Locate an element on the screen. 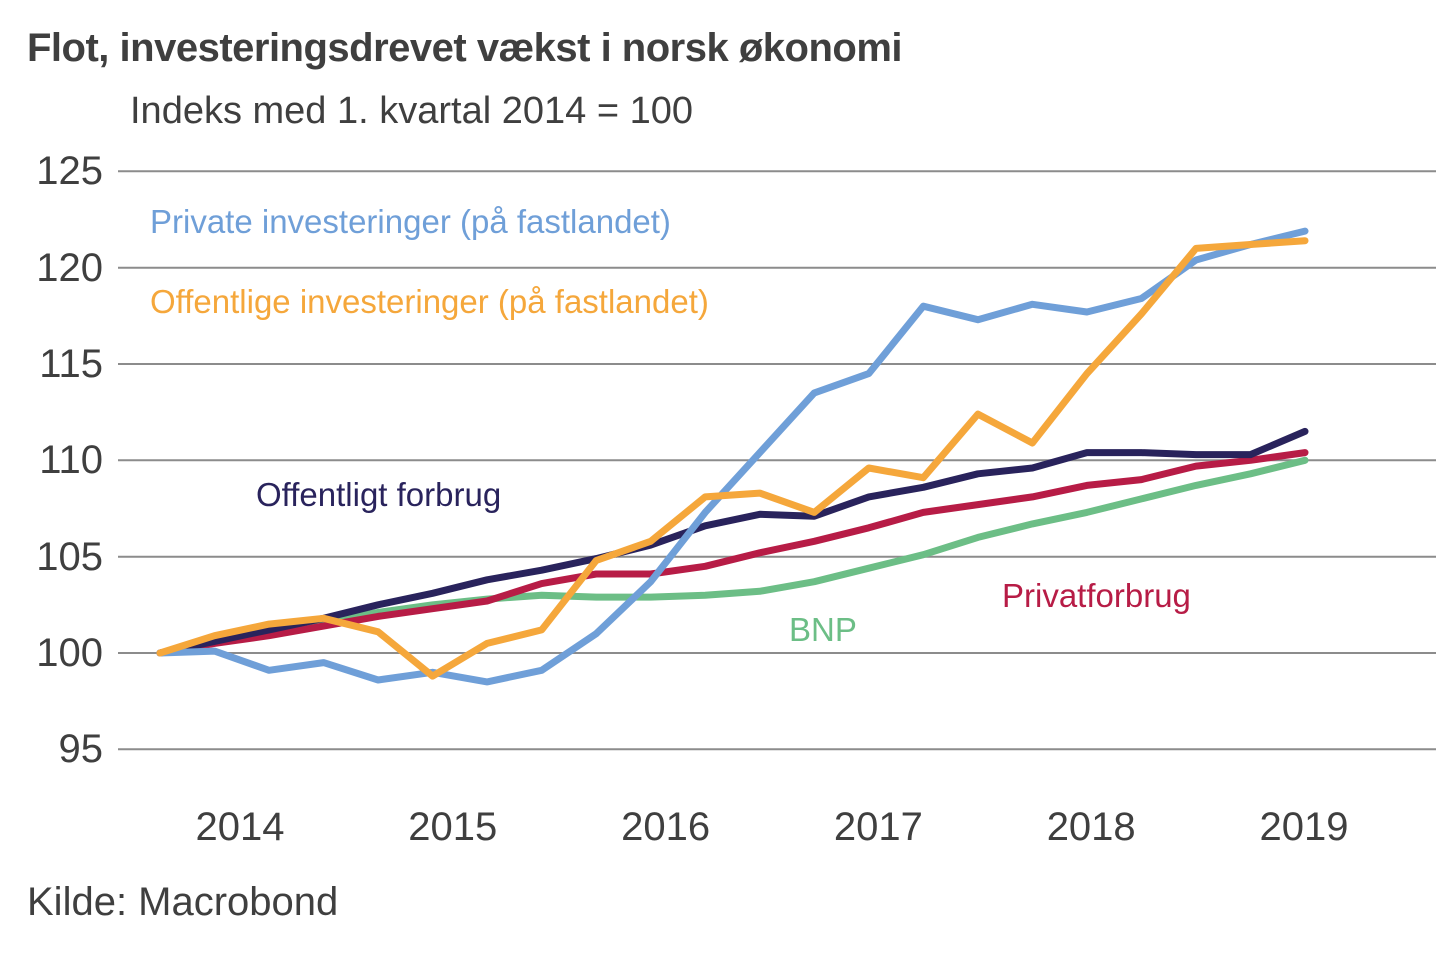 The height and width of the screenshot is (960, 1440). series-label-offentligt-forbrug: Offentligt forbrug is located at coordinates (379, 494).